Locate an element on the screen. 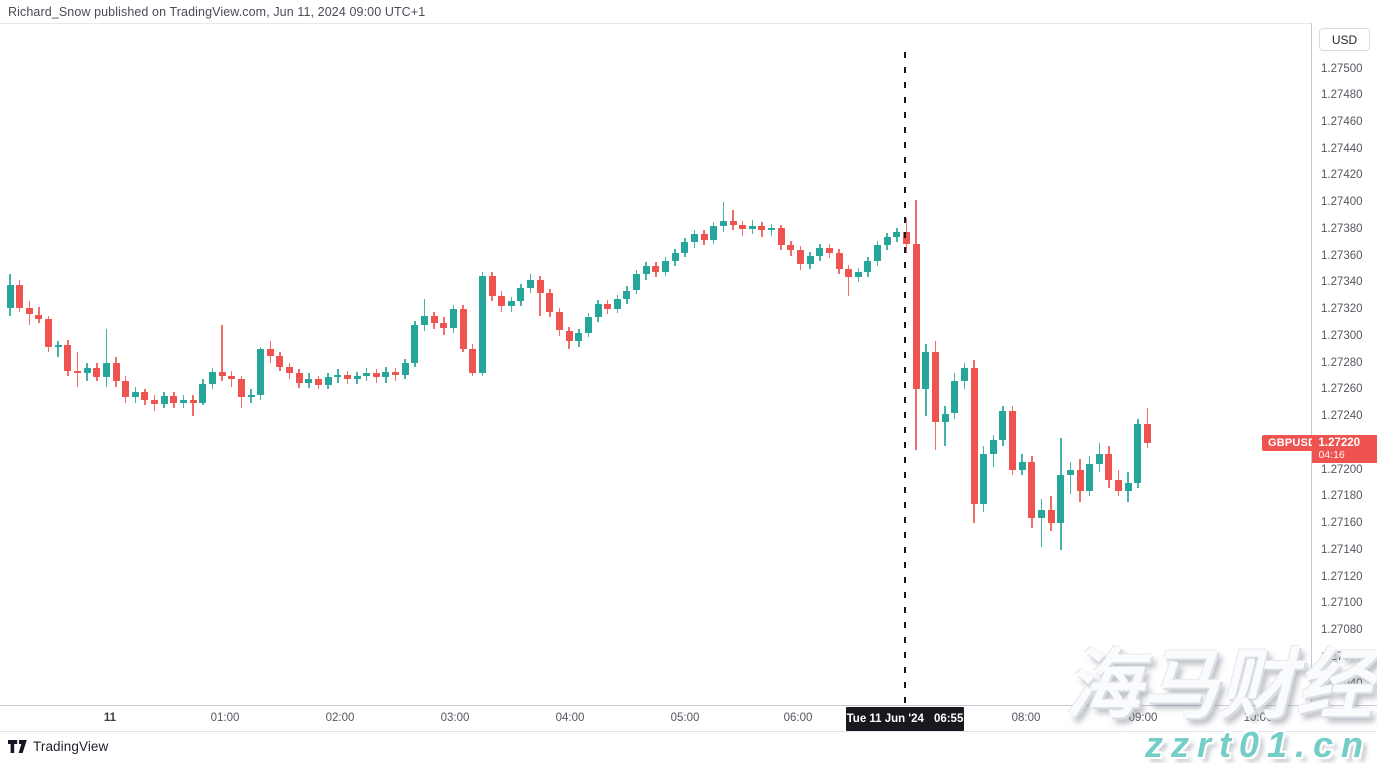  price-tick-label: 1.27060 is located at coordinates (1342, 656).